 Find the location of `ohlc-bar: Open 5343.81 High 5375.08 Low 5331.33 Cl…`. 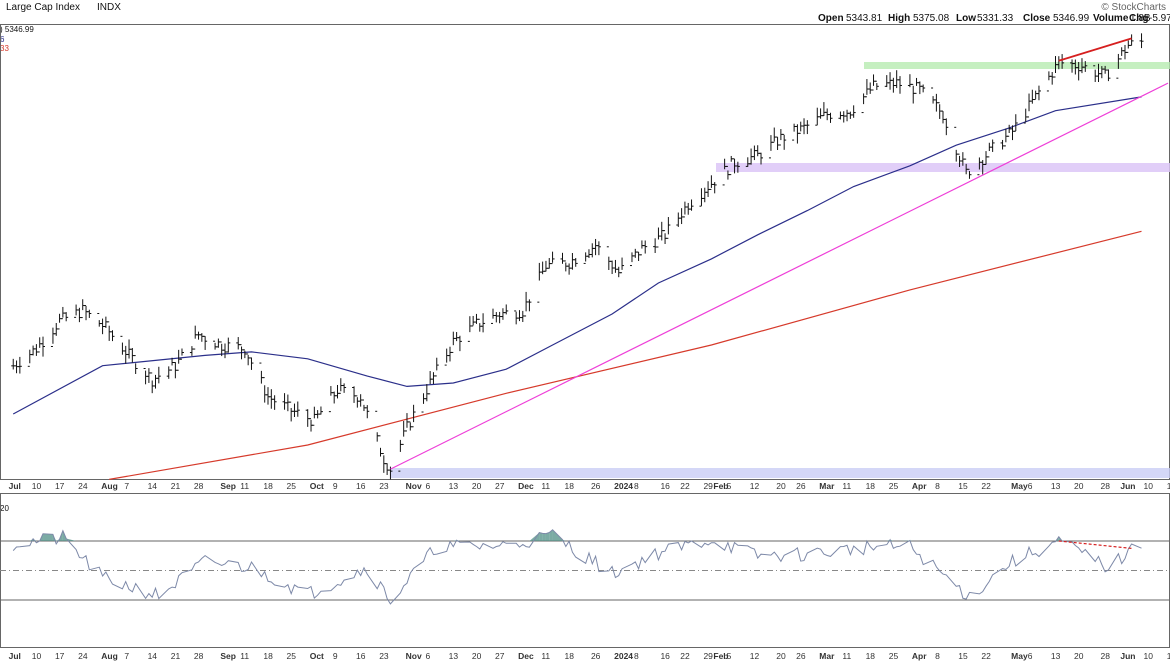

ohlc-bar: Open 5343.81 High 5375.08 Low 5331.33 Cl… is located at coordinates (585, 19).